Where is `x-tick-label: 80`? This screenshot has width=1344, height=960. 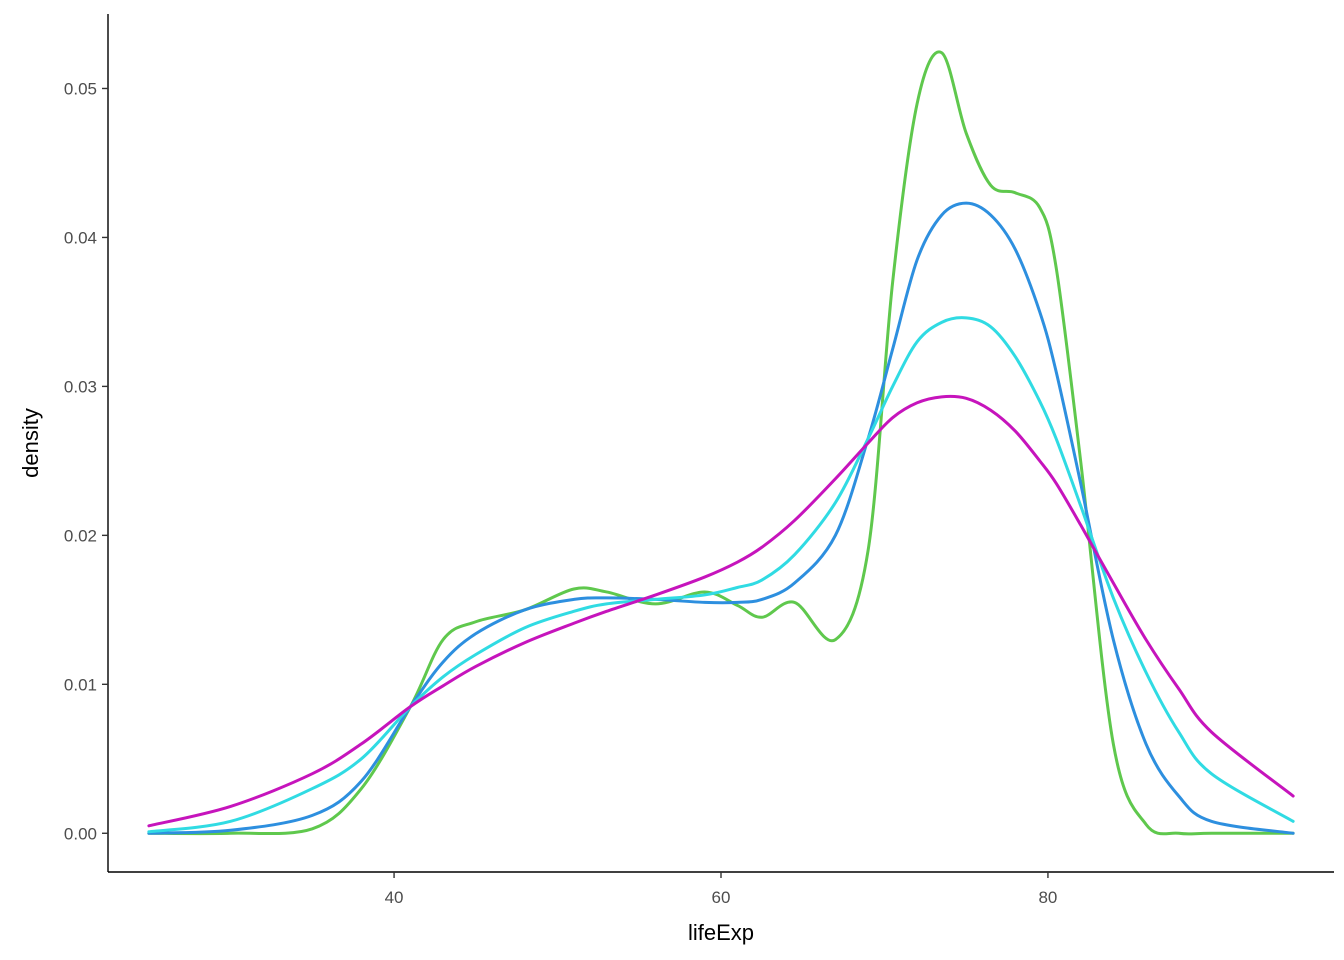
x-tick-label: 80 is located at coordinates (1047, 897).